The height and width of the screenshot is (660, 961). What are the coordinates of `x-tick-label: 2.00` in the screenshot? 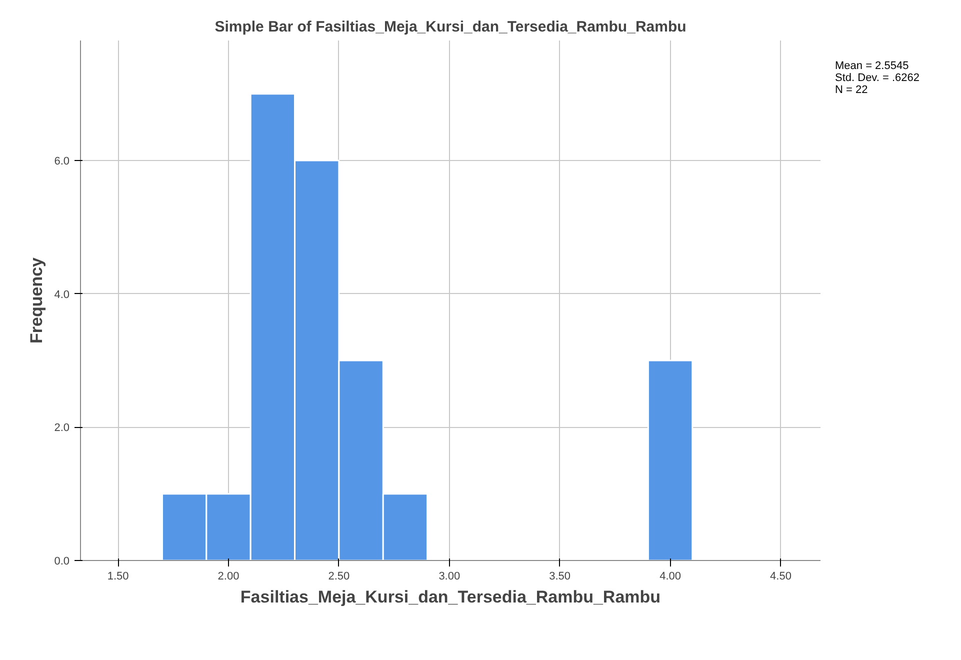 It's located at (229, 576).